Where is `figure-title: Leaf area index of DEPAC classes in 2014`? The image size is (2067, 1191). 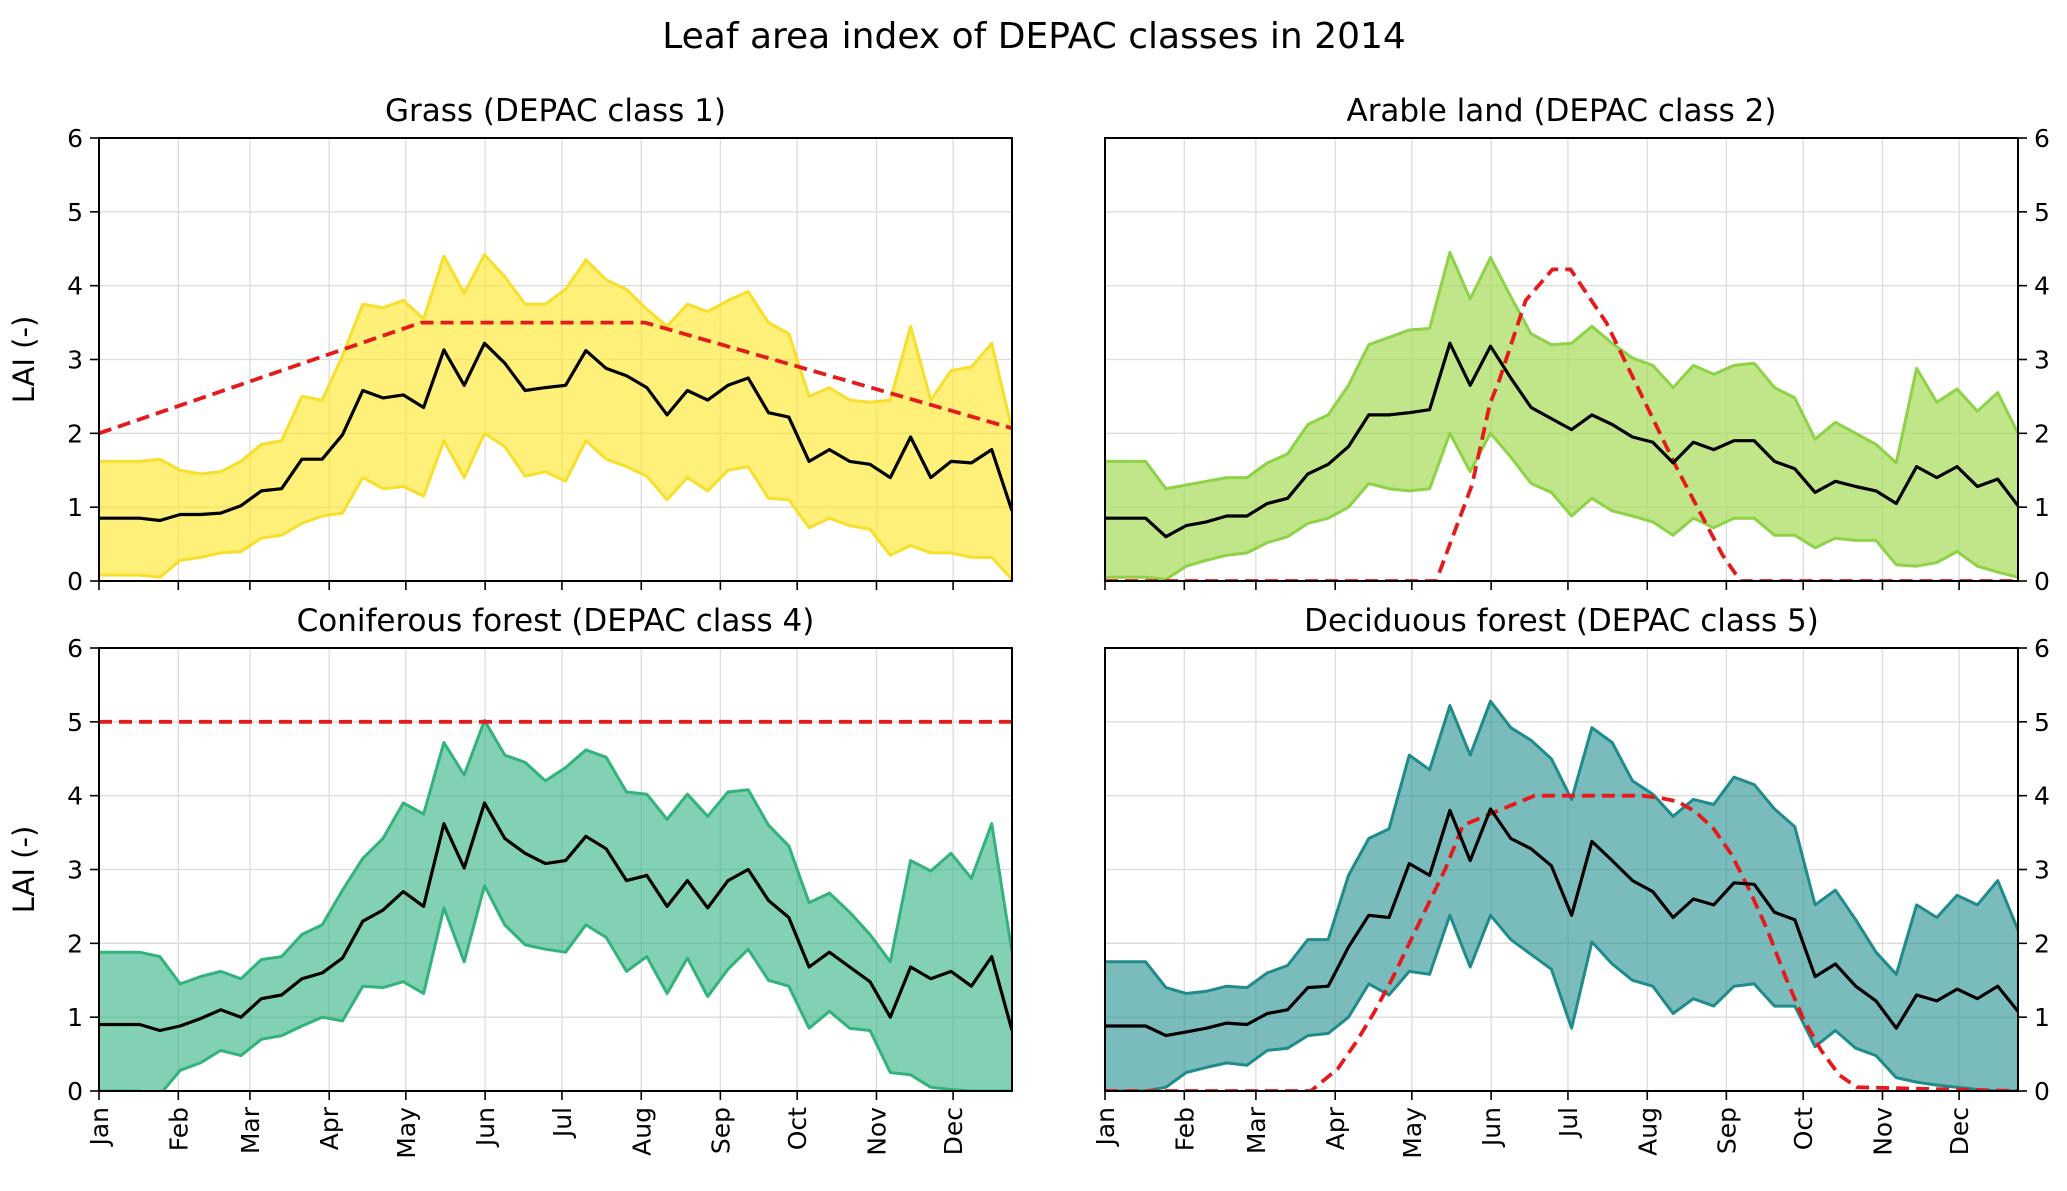
figure-title: Leaf area index of DEPAC classes in 2014 is located at coordinates (1034, 36).